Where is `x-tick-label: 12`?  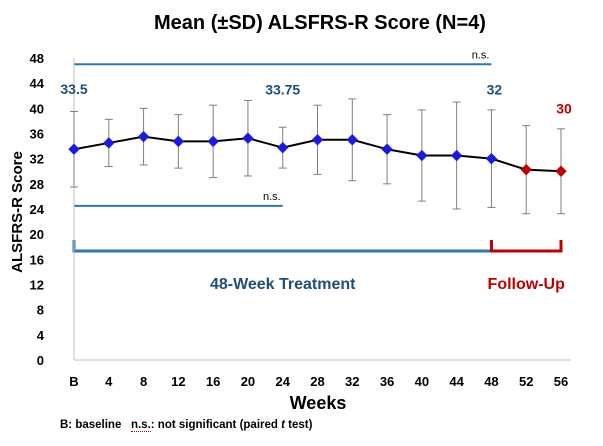 x-tick-label: 12 is located at coordinates (178, 381).